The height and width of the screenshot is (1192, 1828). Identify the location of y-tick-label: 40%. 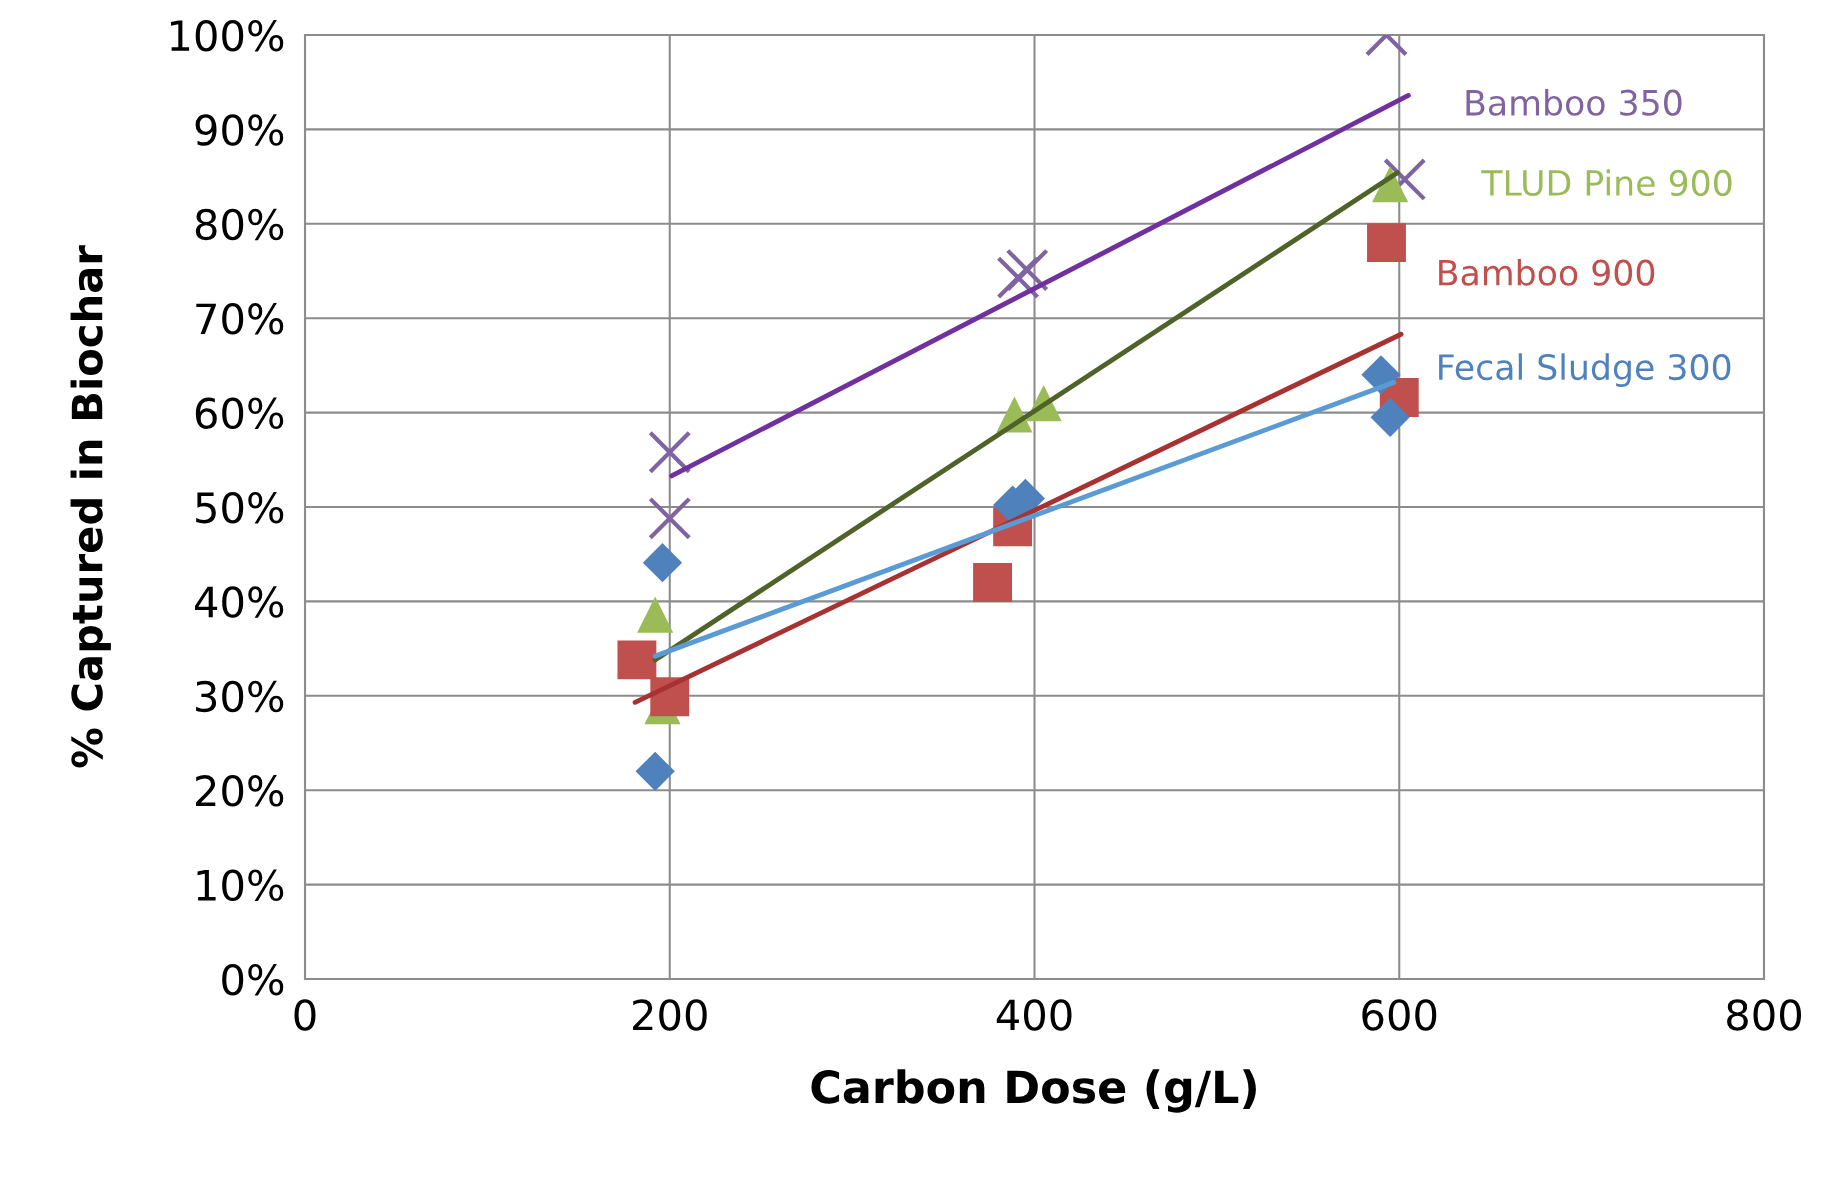
(239, 602).